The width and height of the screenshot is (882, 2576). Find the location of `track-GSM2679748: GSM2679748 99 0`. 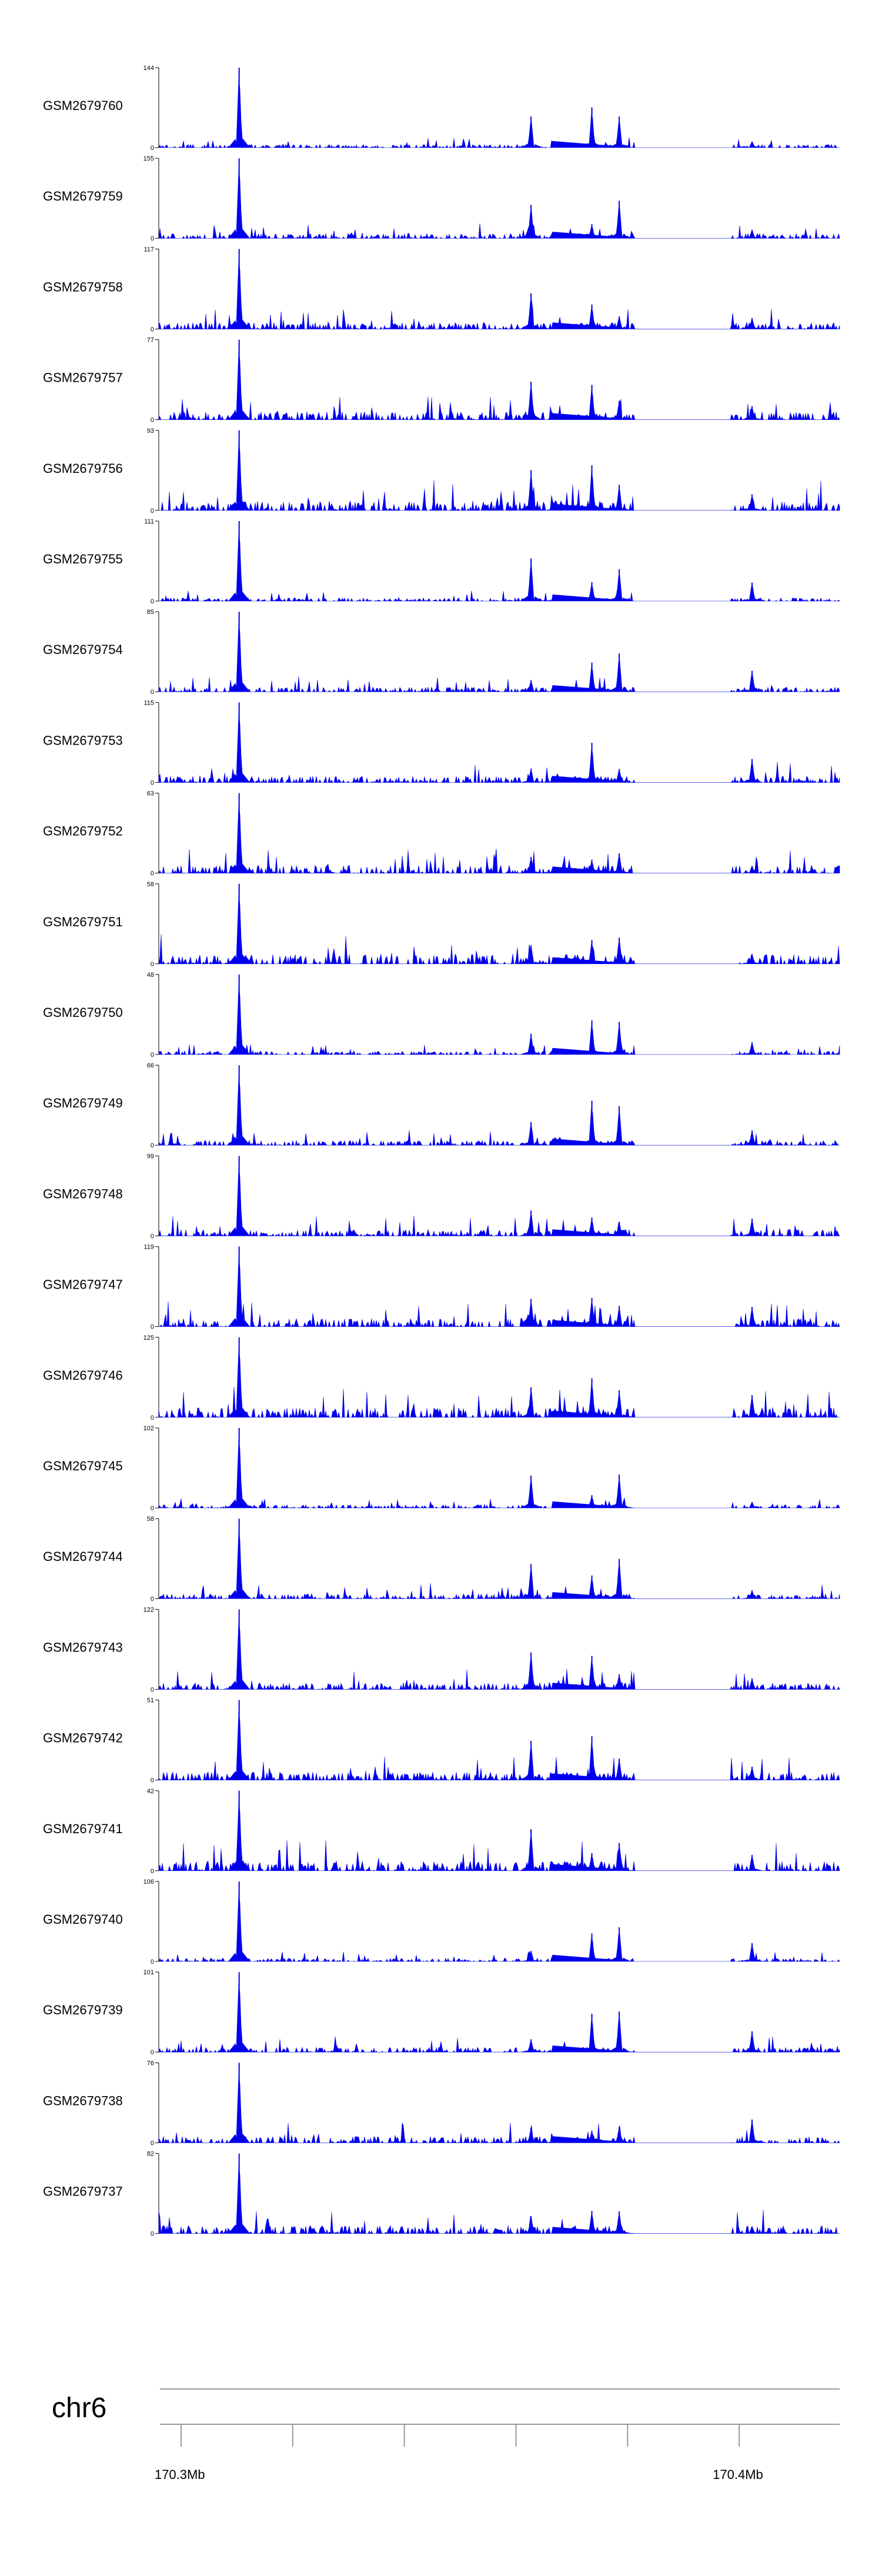

track-GSM2679748: GSM2679748 99 0 is located at coordinates (441, 1196).